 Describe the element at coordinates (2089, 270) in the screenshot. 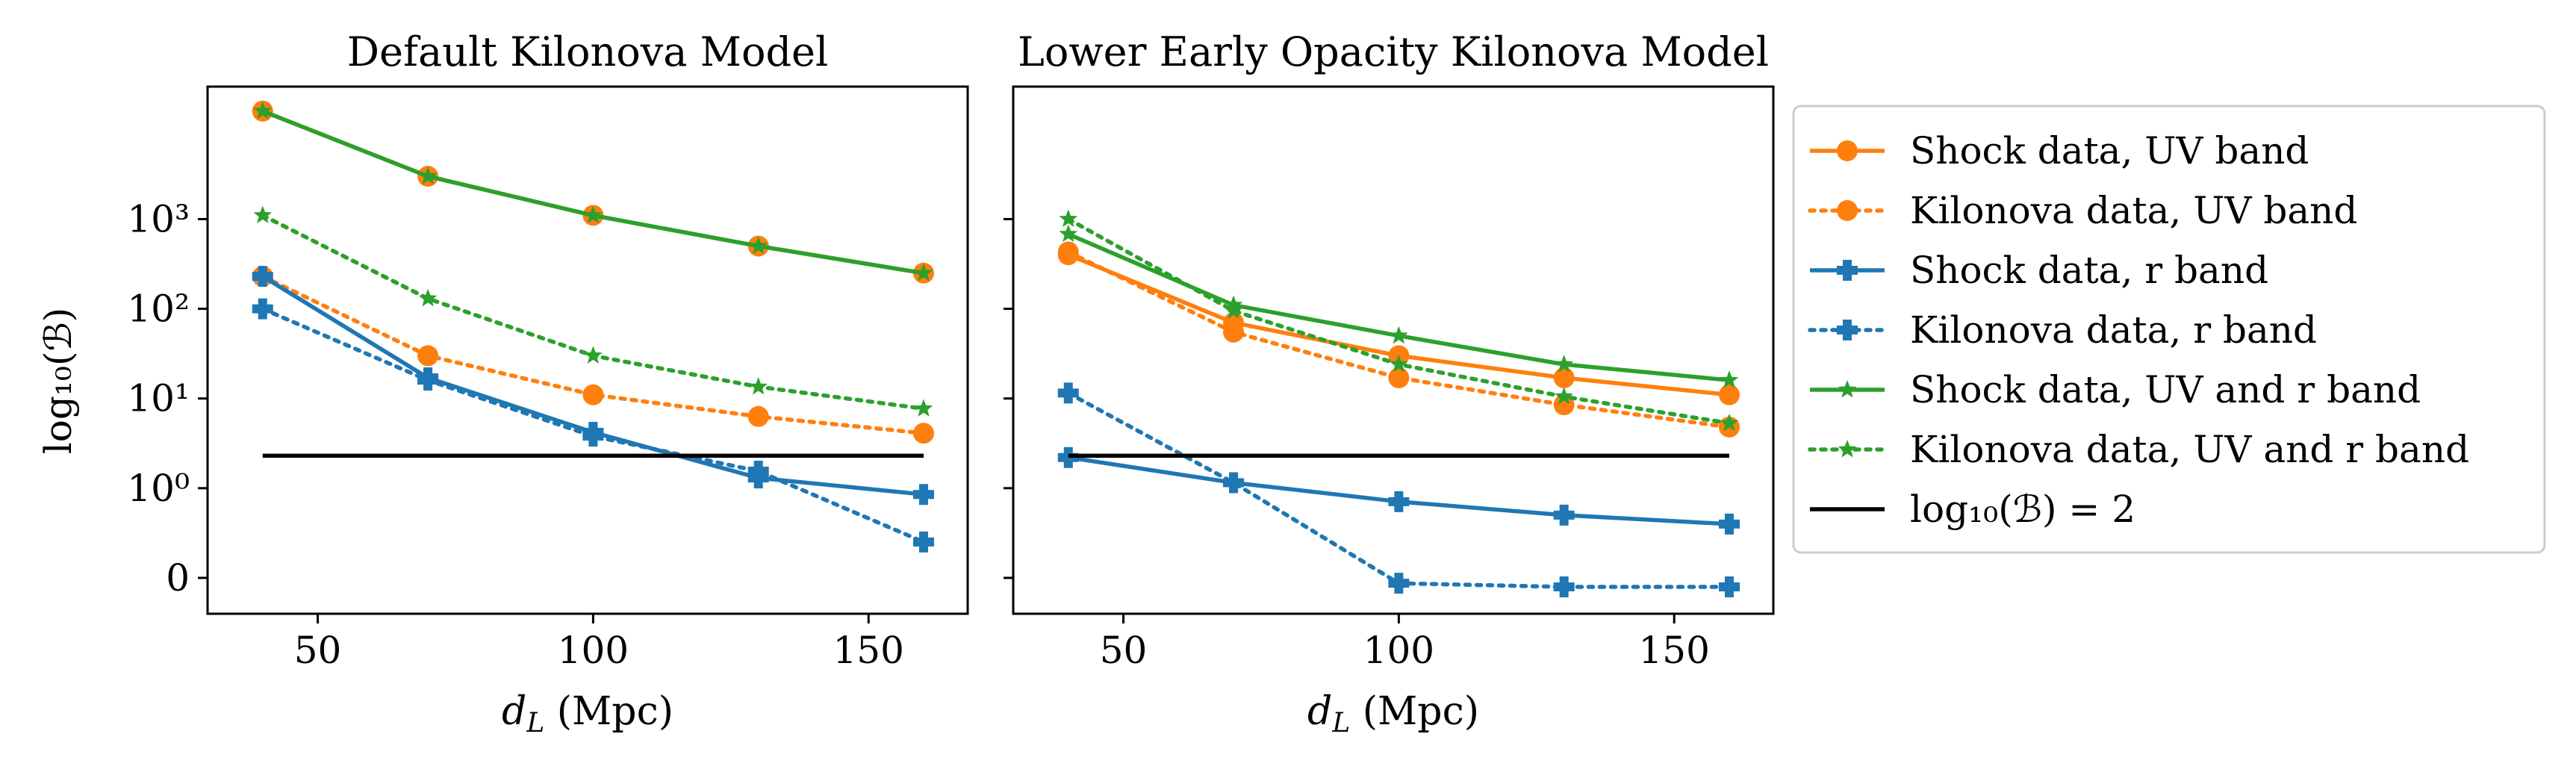

I see `legend-label: Shock data, r band` at that location.